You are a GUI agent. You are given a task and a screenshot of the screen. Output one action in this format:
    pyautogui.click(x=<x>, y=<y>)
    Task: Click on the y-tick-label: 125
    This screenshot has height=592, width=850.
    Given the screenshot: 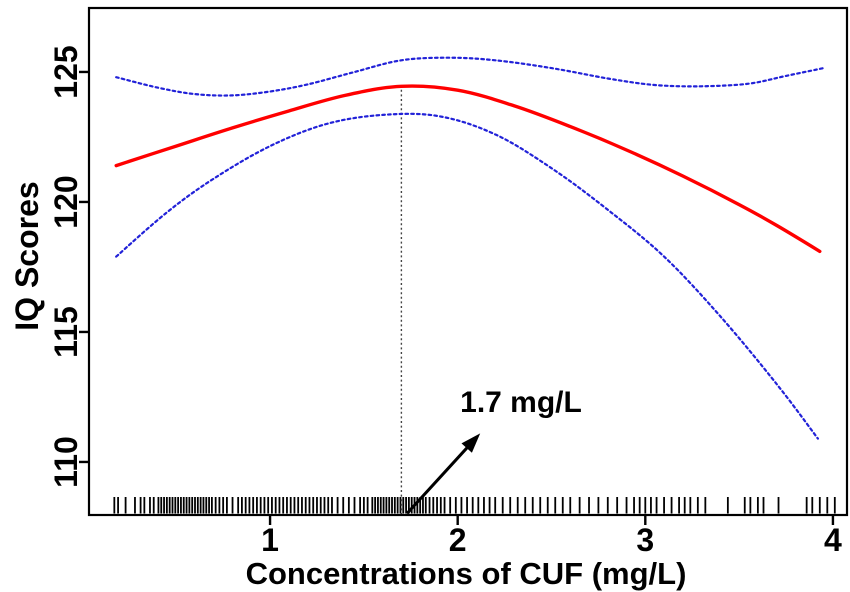 What is the action you would take?
    pyautogui.click(x=66, y=71)
    